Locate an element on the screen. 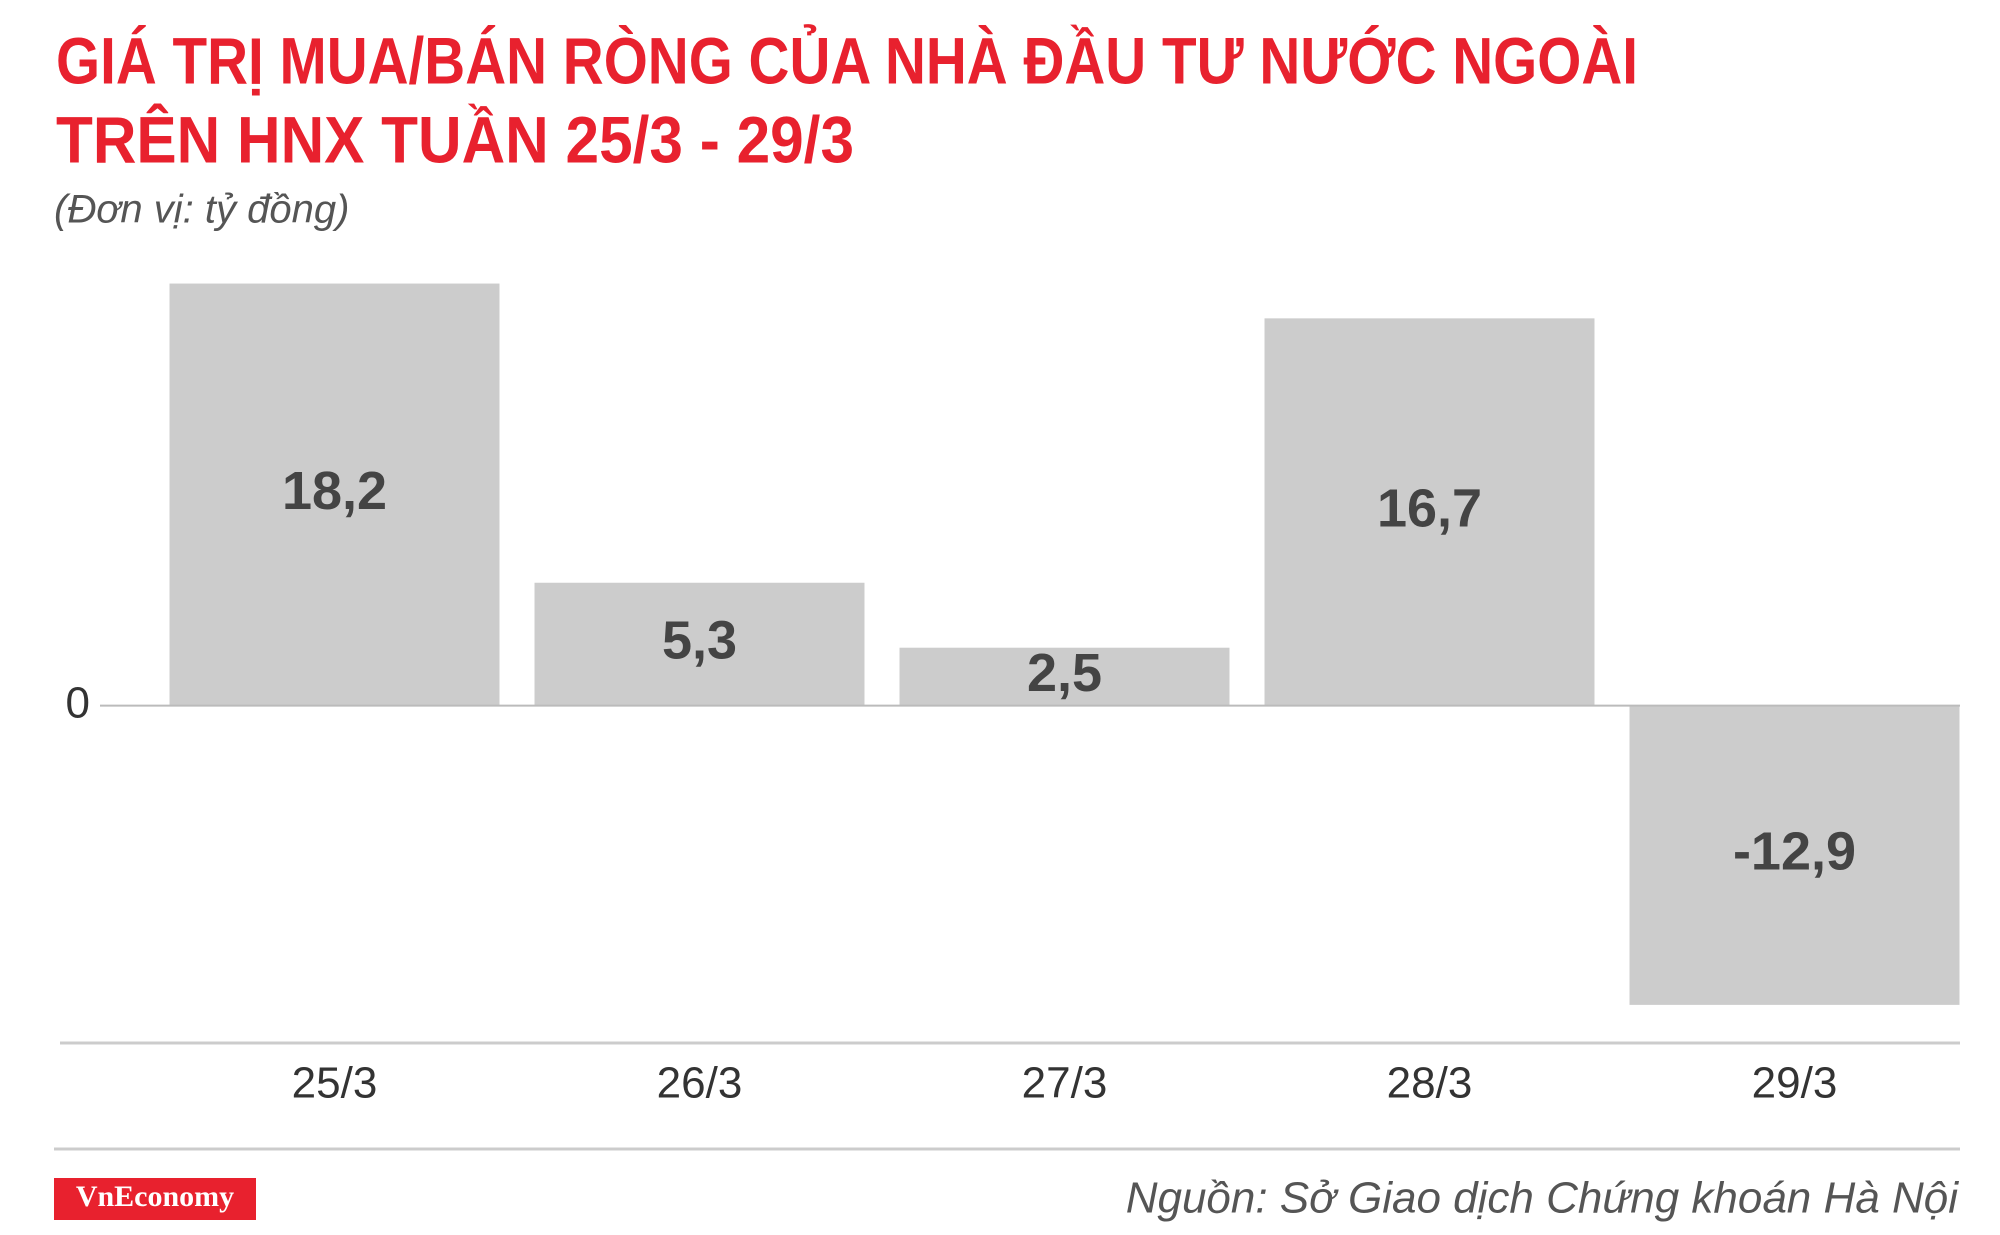 The image size is (2000, 1235). x-tick-label: 28/3 is located at coordinates (1430, 1083).